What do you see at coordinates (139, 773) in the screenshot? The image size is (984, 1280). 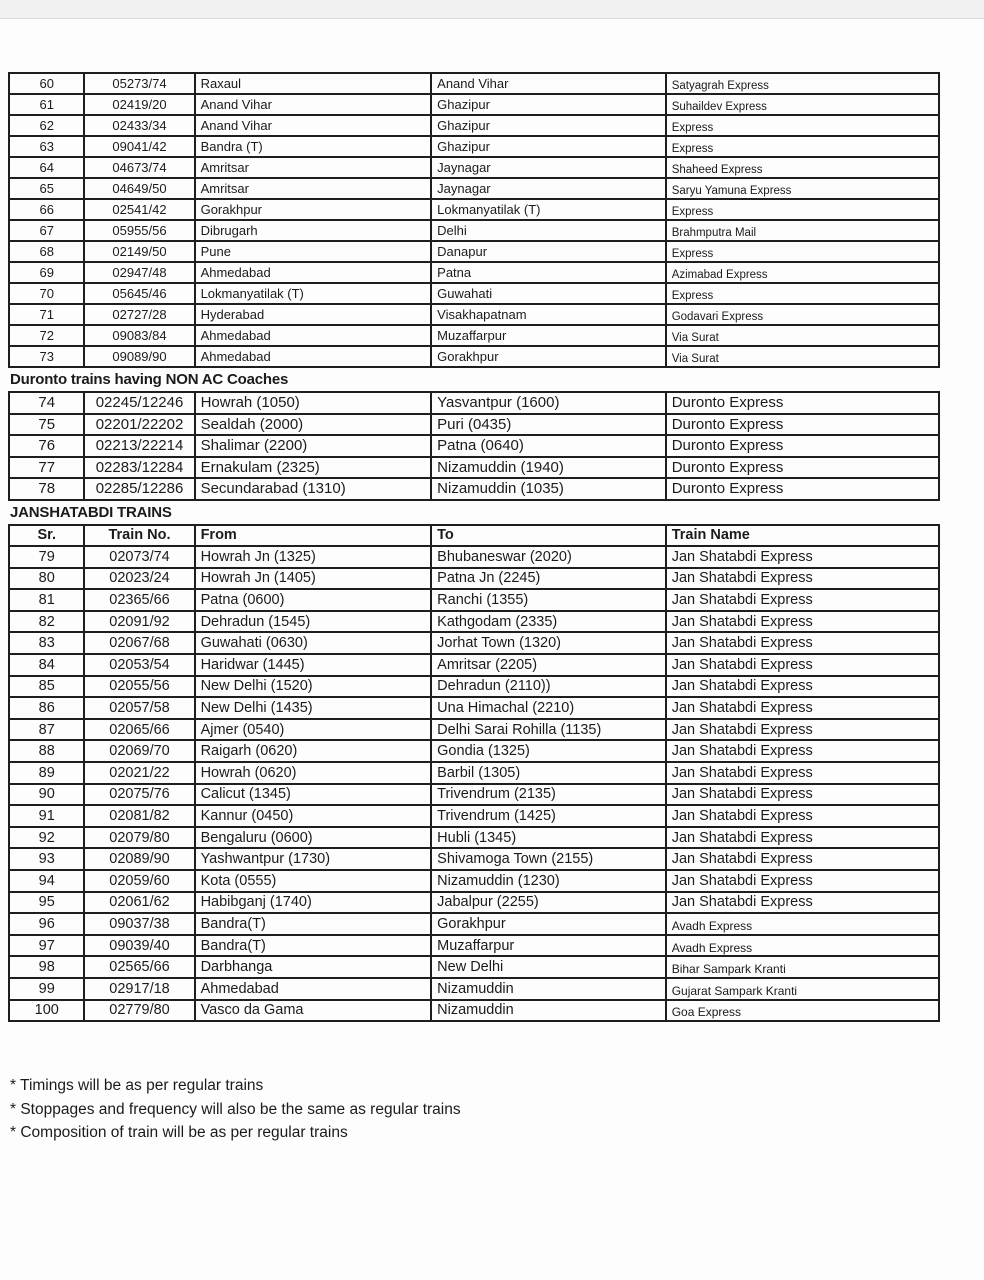 I see `cell-train-no: 02021/22` at bounding box center [139, 773].